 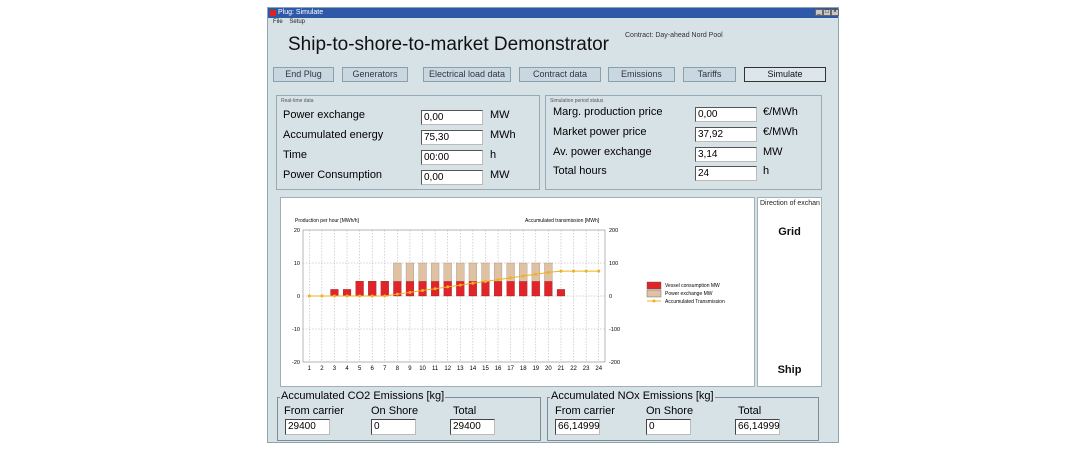 What do you see at coordinates (375, 74) in the screenshot?
I see `generators-button: Generators` at bounding box center [375, 74].